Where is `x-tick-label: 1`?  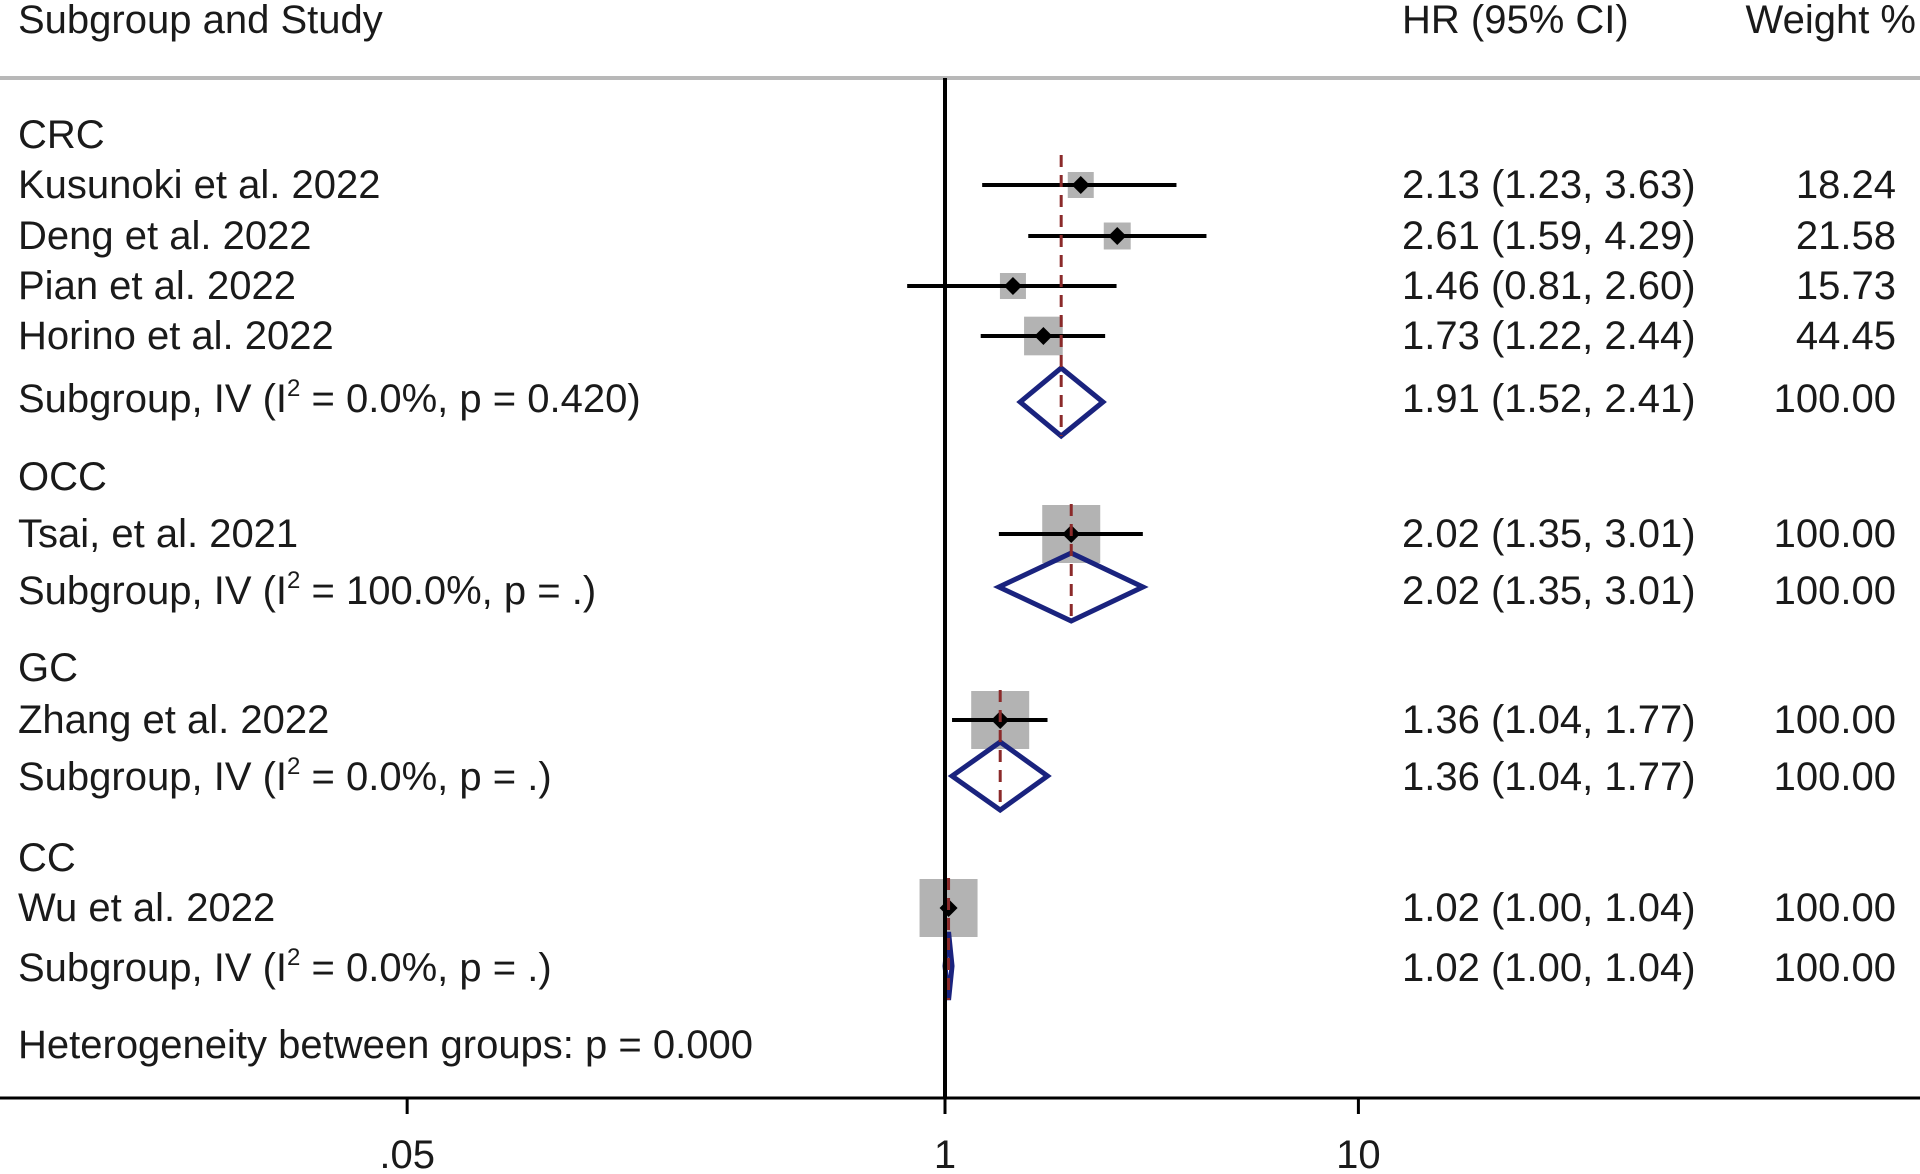 x-tick-label: 1 is located at coordinates (945, 1153).